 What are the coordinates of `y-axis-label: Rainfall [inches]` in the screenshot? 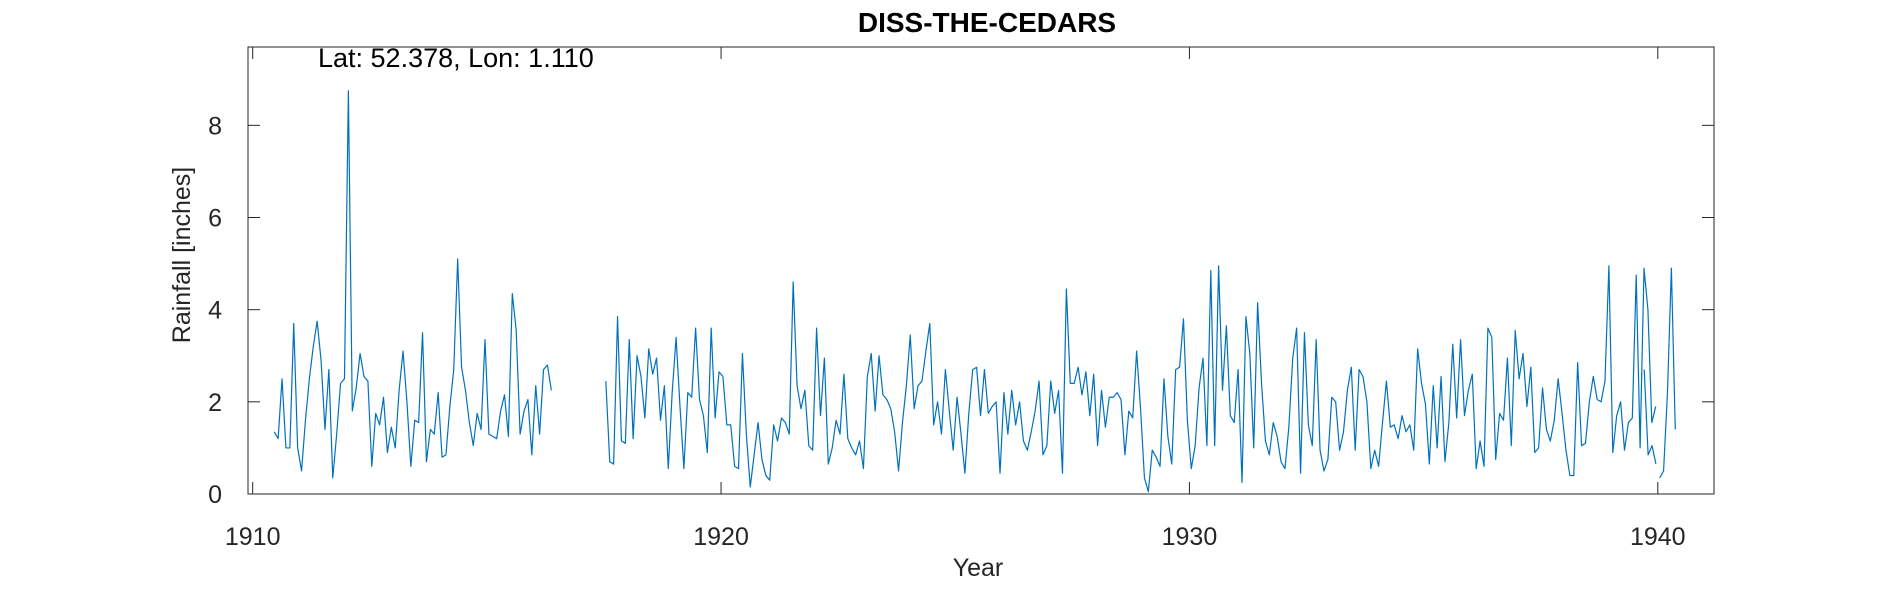 It's located at (182, 255).